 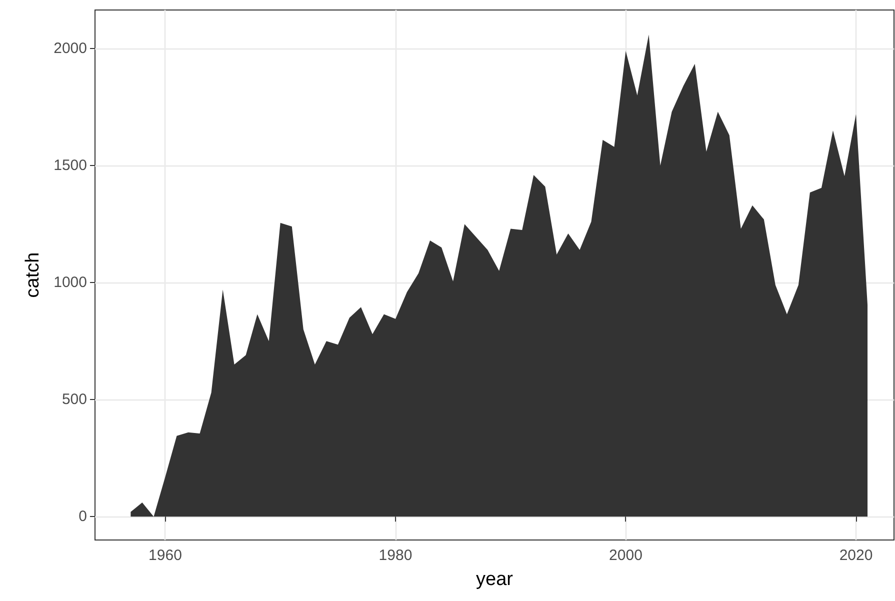 I want to click on x-tick-label: 1960, so click(x=165, y=555).